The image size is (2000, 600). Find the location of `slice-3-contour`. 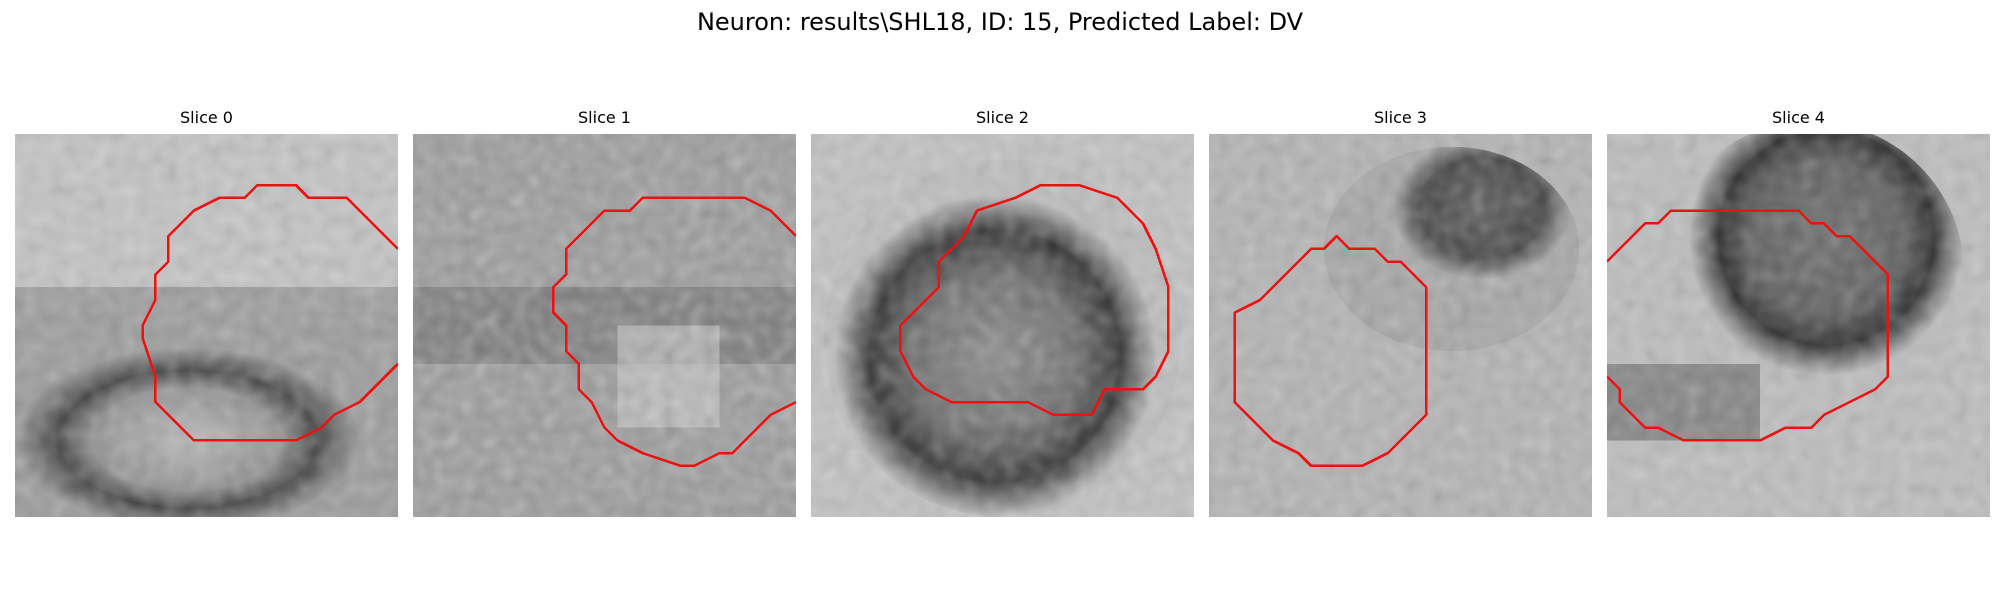

slice-3-contour is located at coordinates (1330, 351).